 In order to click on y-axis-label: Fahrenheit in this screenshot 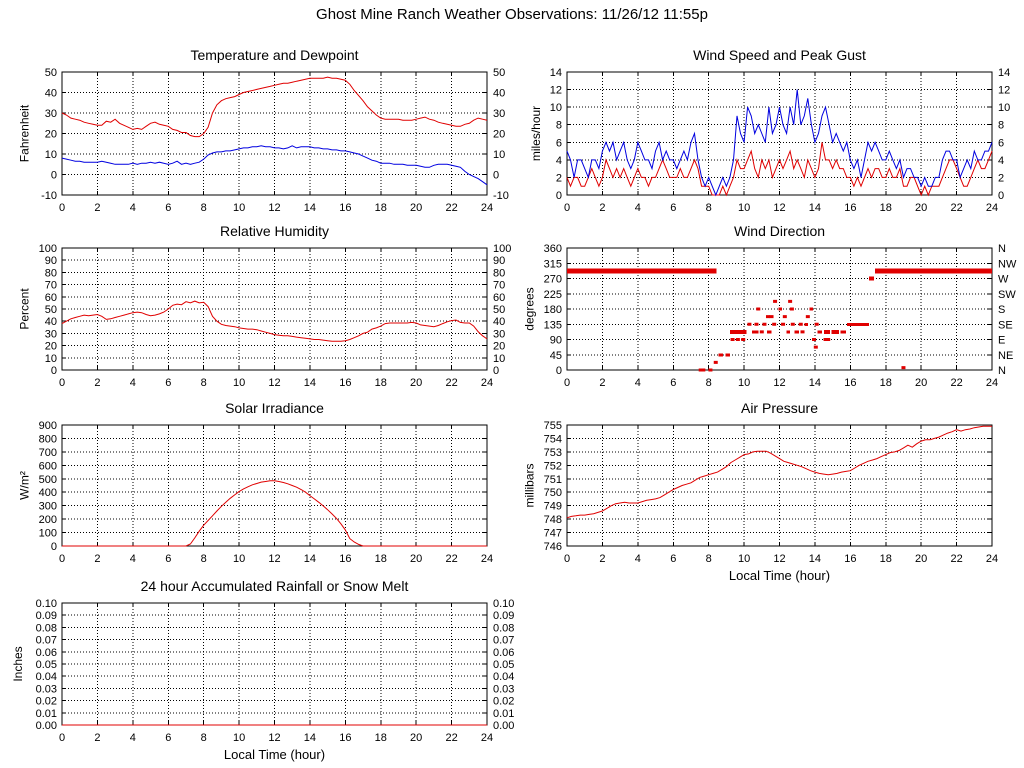, I will do `click(25, 133)`.